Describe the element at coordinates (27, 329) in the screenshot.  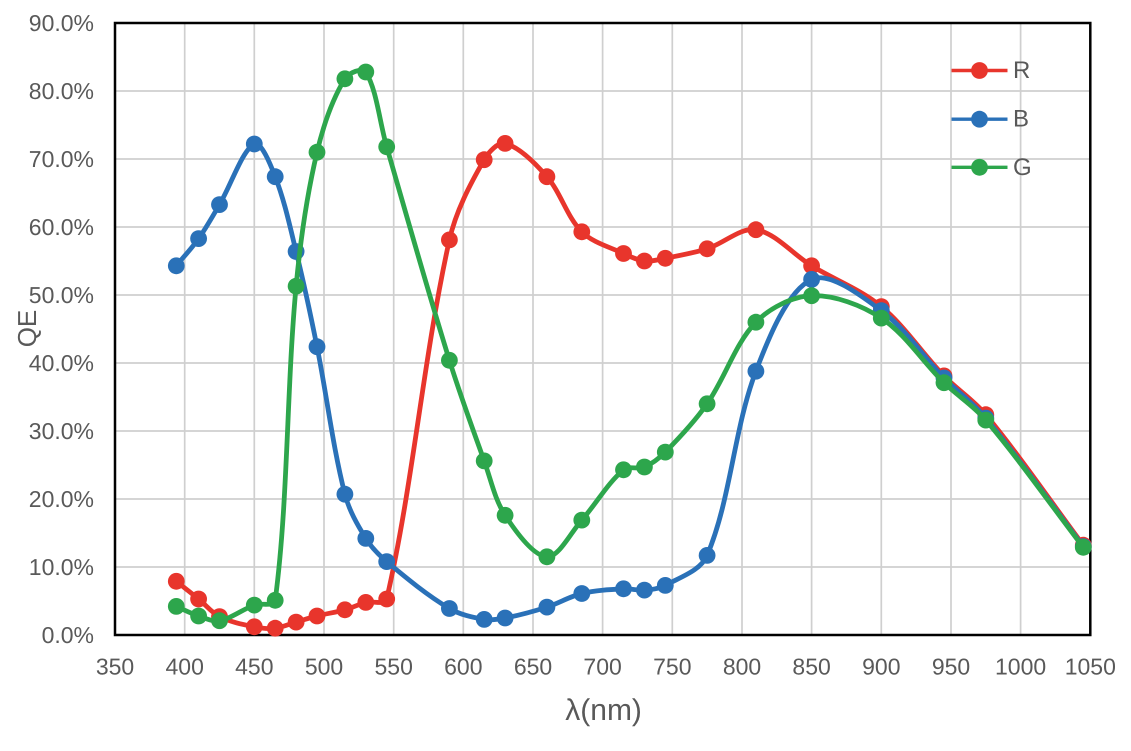
I see `svg-text: QE` at that location.